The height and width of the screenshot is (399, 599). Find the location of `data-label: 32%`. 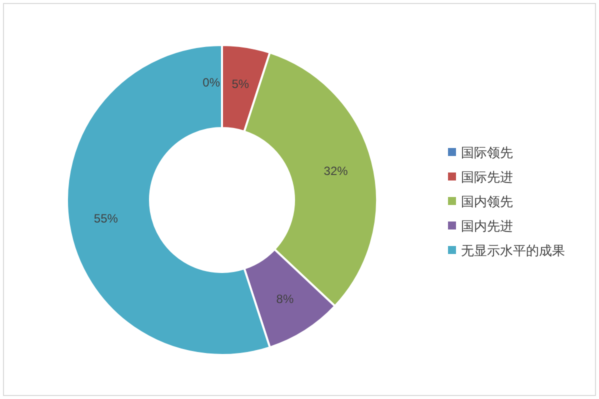

data-label: 32% is located at coordinates (336, 171).